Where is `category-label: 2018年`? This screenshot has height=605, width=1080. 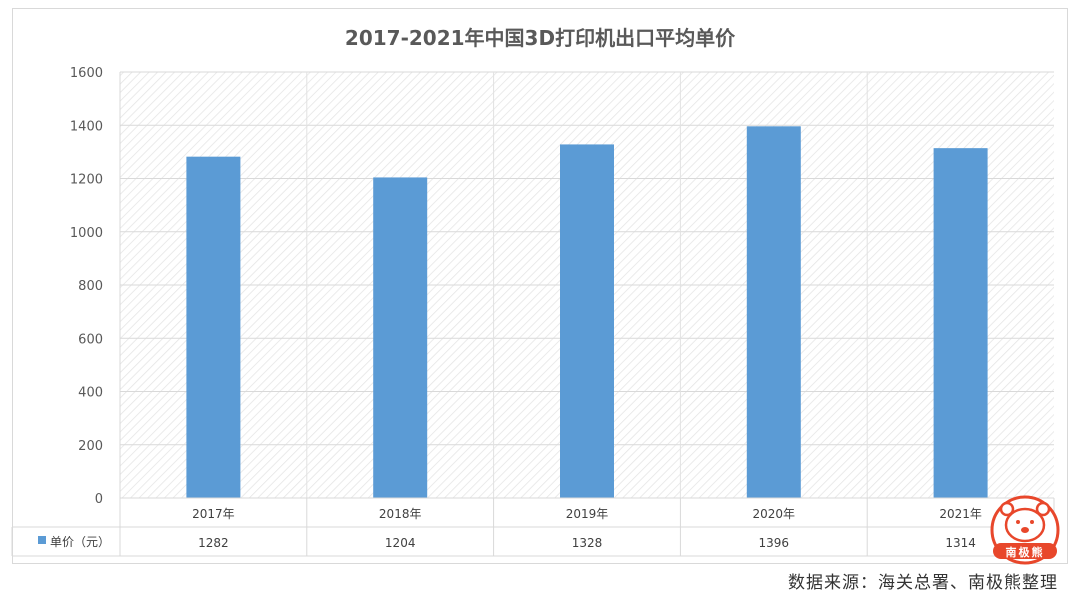 category-label: 2018年 is located at coordinates (400, 514).